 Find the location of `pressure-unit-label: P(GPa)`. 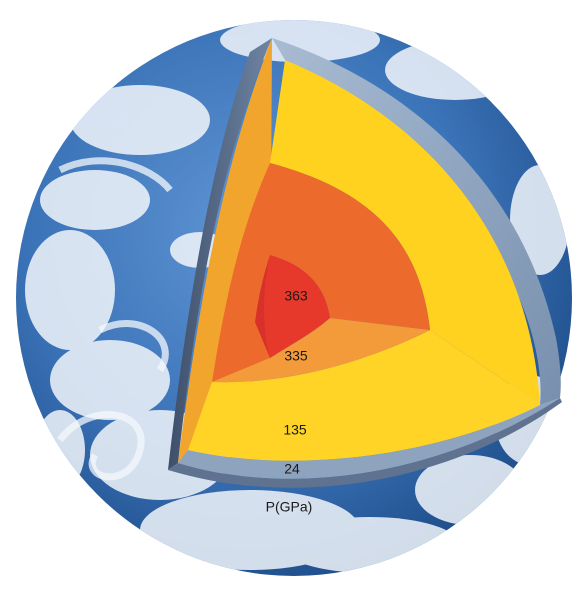

pressure-unit-label: P(GPa) is located at coordinates (289, 507).